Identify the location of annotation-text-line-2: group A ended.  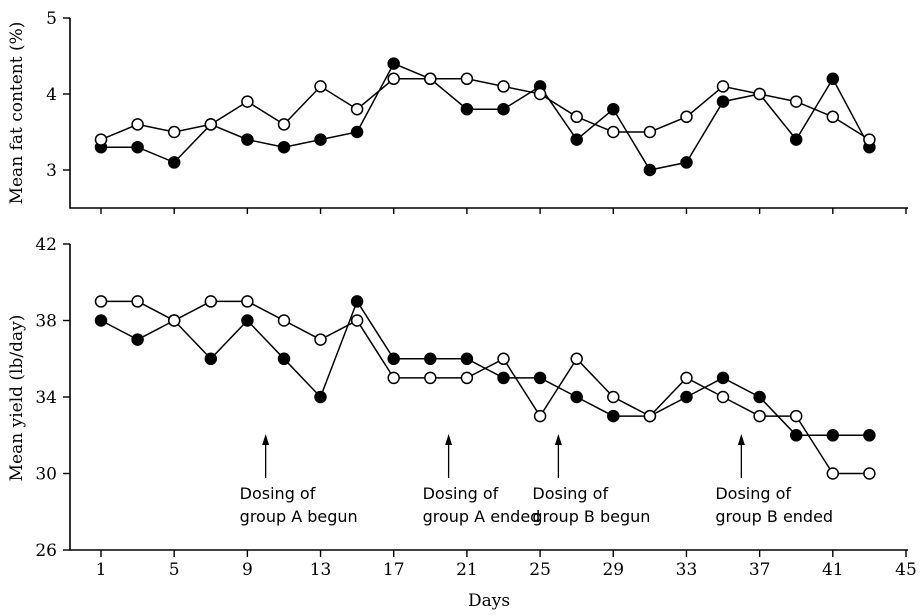
(482, 516).